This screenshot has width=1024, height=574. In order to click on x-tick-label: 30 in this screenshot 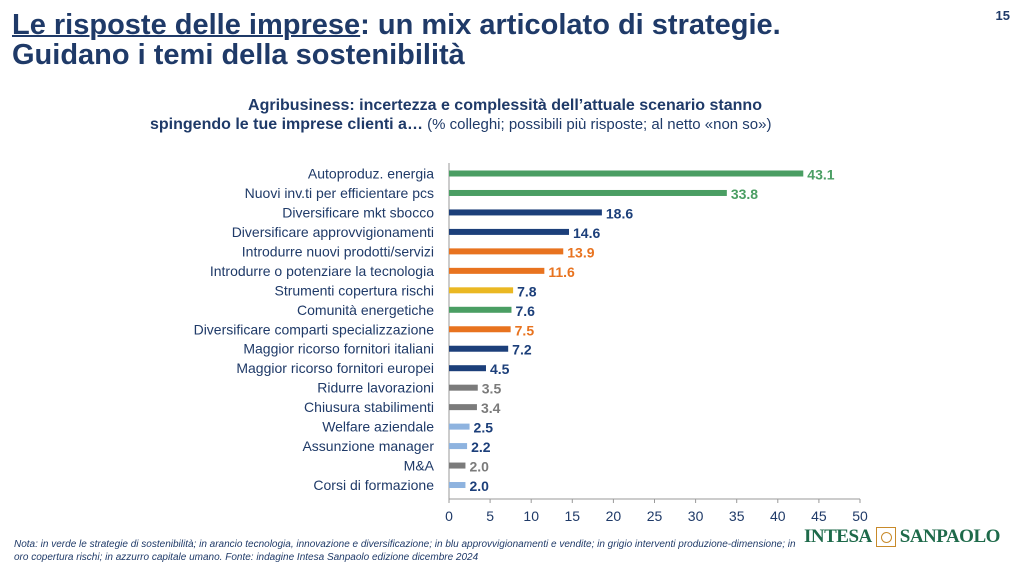, I will do `click(696, 516)`.